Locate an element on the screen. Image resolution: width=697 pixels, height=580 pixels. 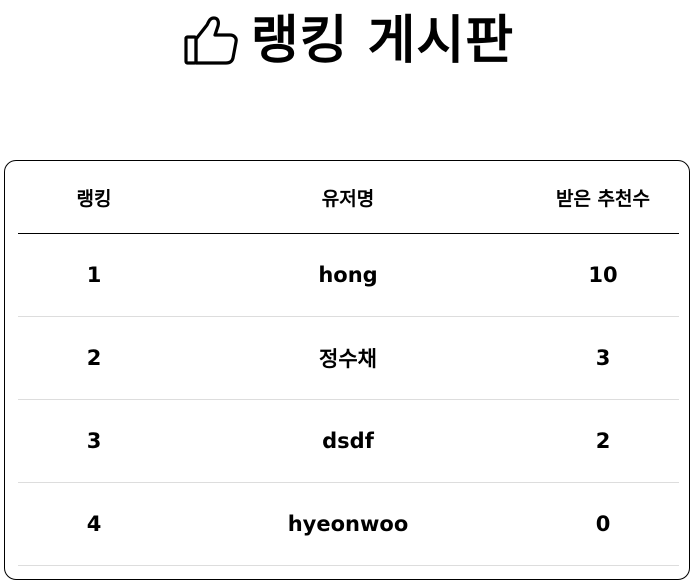
username-cell: 정수채 is located at coordinates (348, 359).